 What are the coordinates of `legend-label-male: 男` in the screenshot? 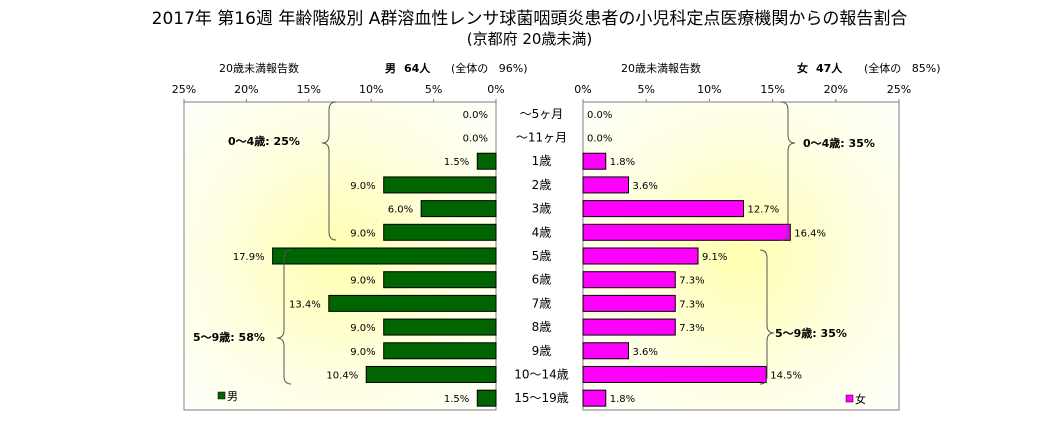 It's located at (232, 396).